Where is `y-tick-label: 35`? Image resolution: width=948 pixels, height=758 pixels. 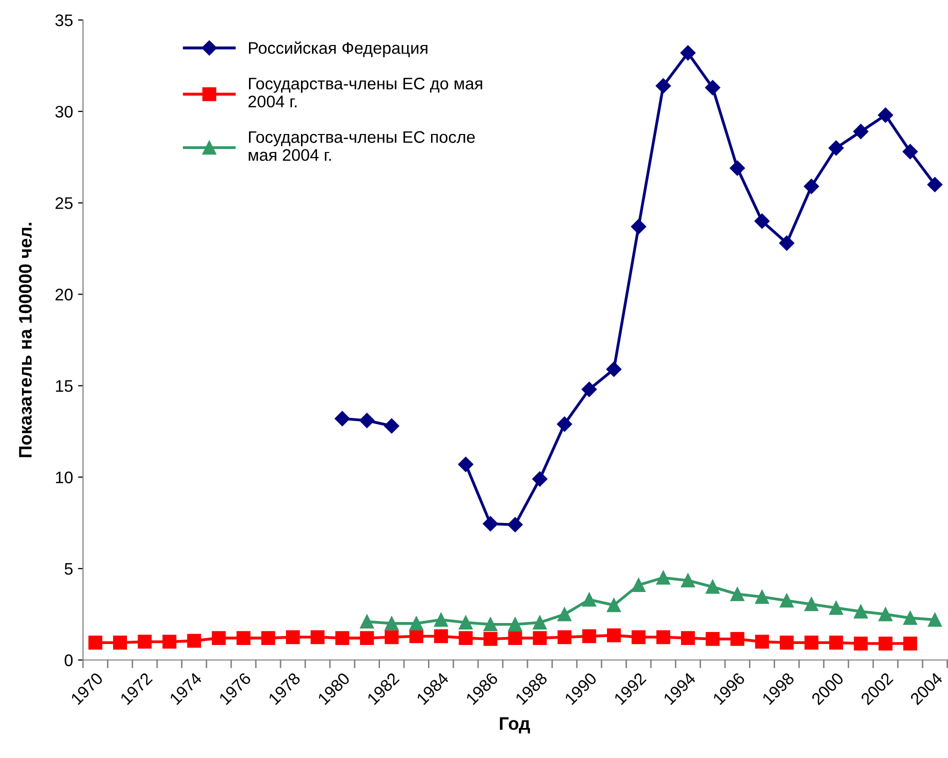
y-tick-label: 35 is located at coordinates (64, 20).